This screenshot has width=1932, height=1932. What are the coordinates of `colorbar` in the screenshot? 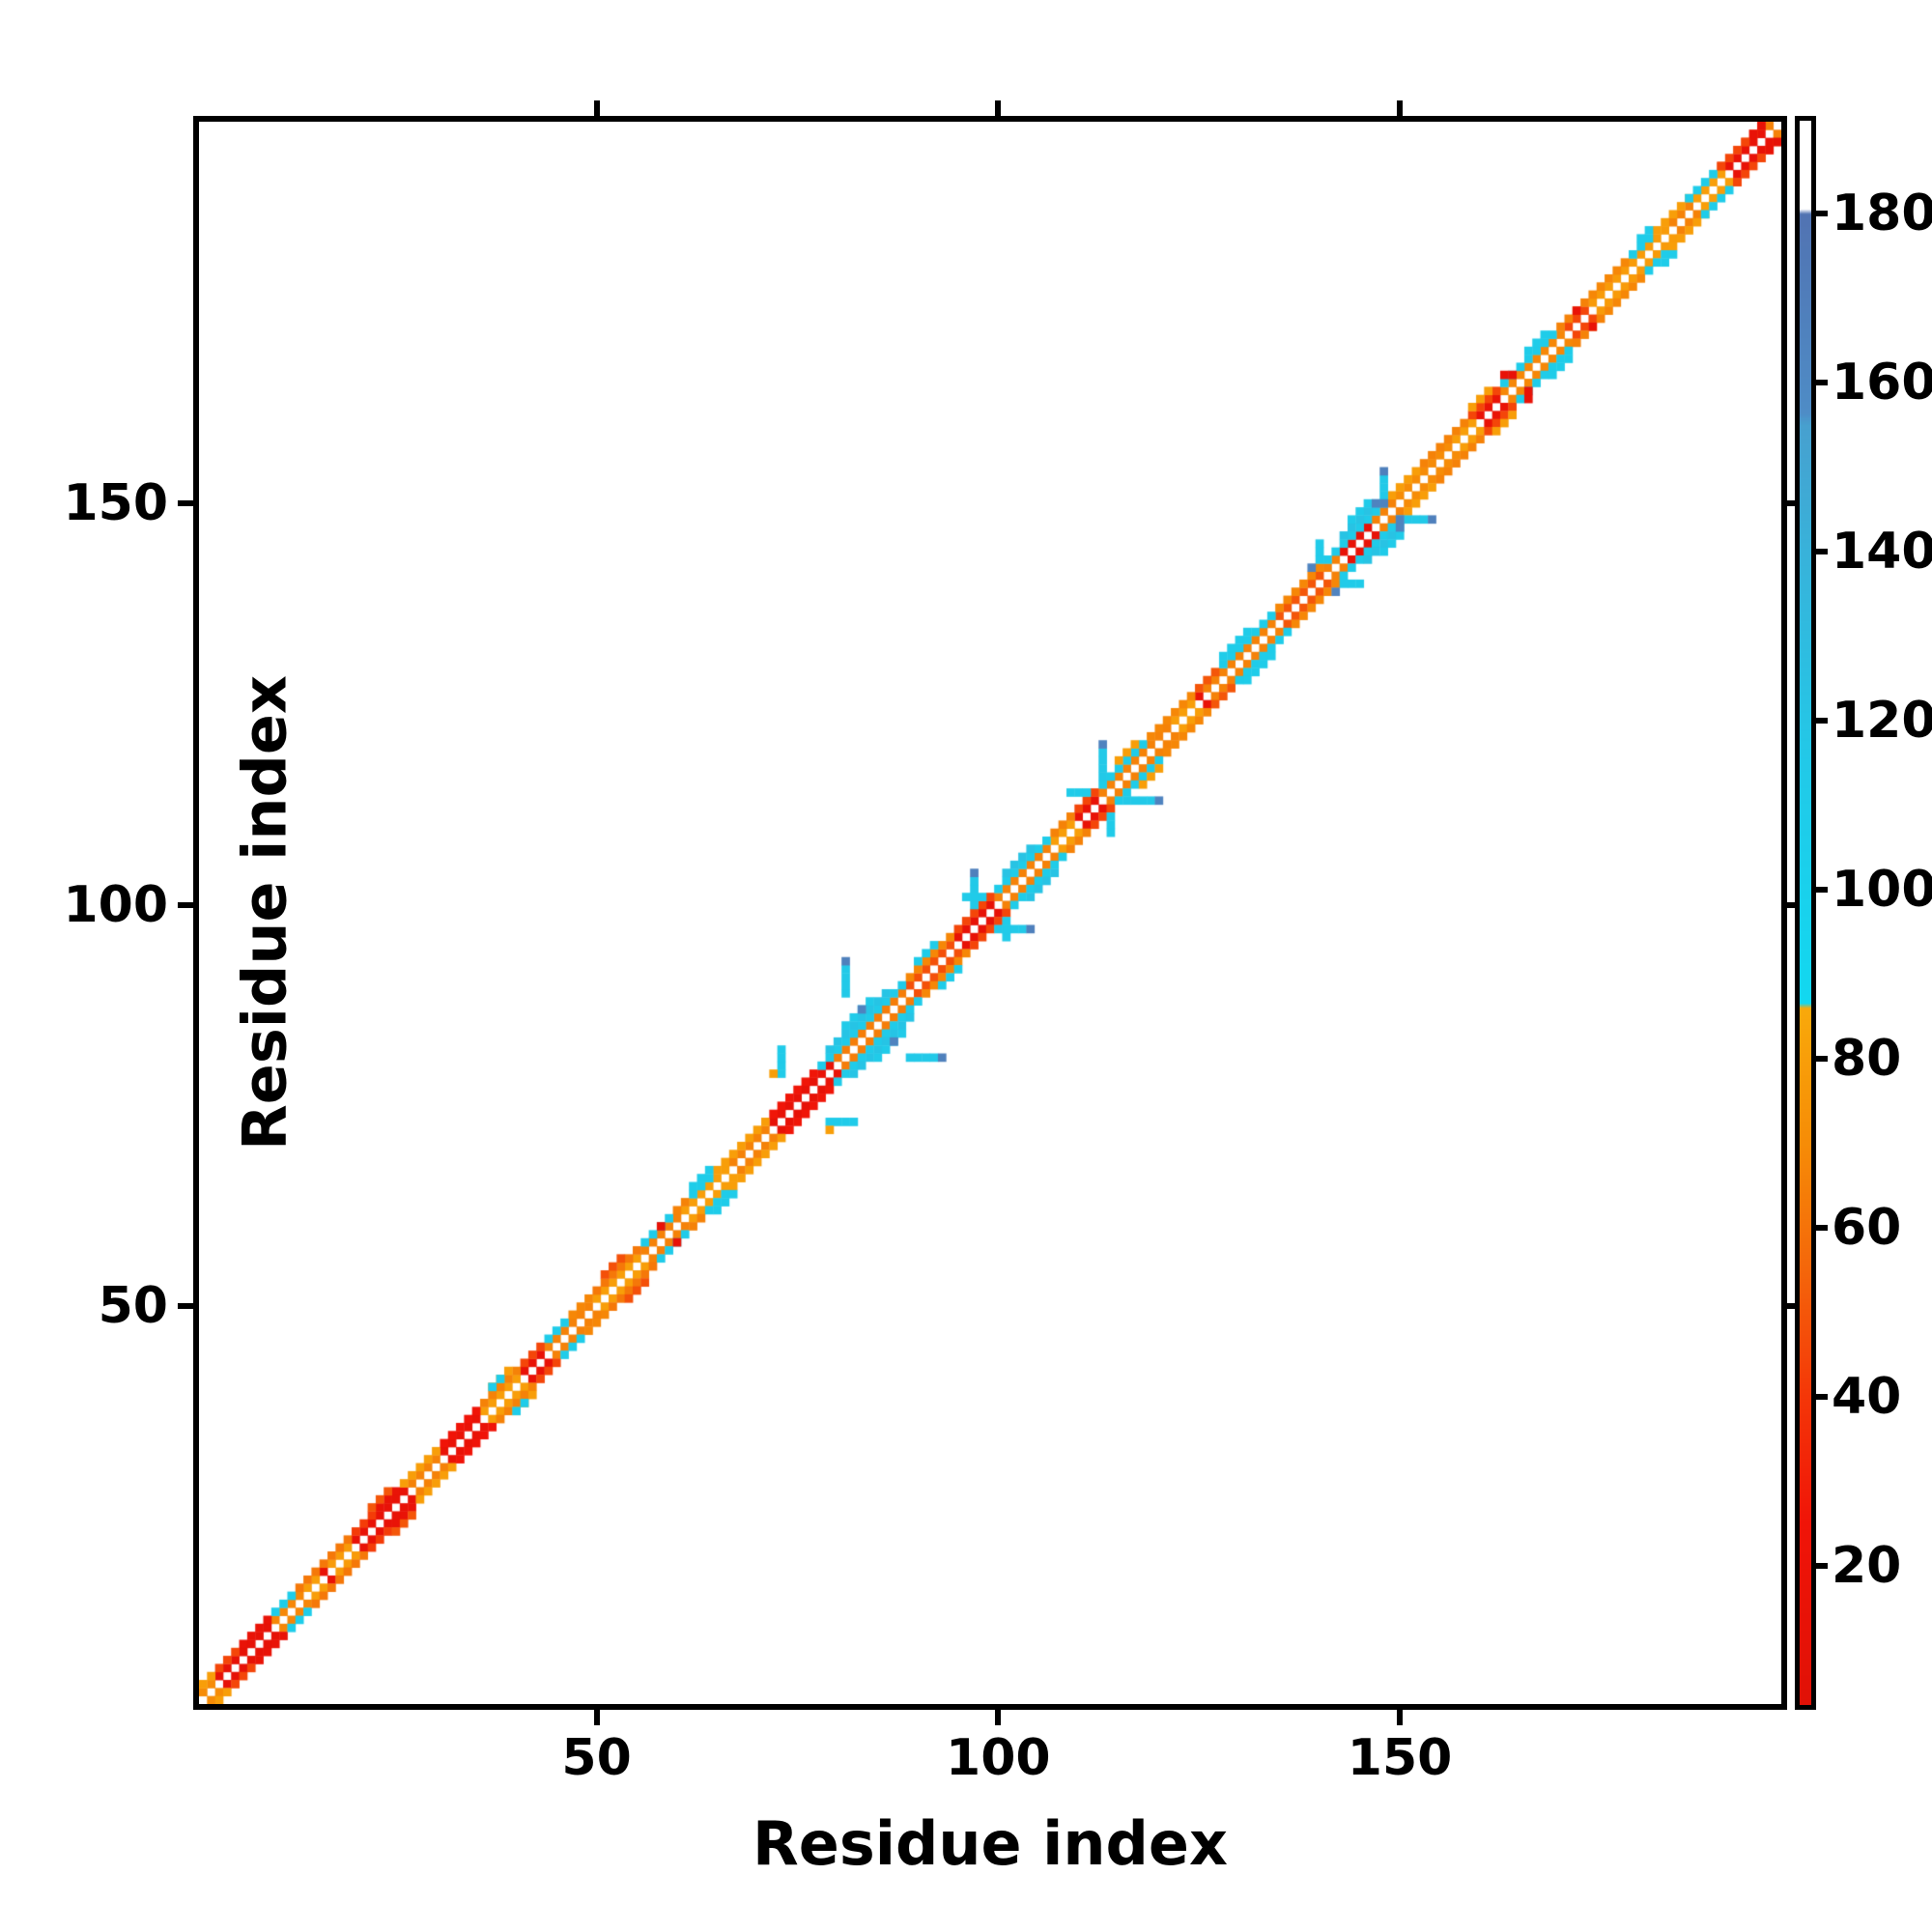 It's located at (1805, 913).